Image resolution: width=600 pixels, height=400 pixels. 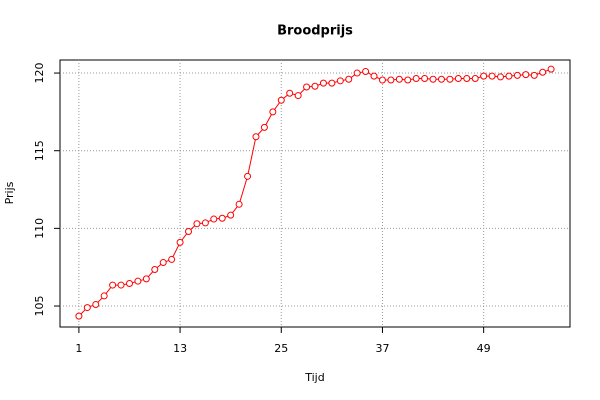 I want to click on x-axis-label: Tijd, so click(x=314, y=377).